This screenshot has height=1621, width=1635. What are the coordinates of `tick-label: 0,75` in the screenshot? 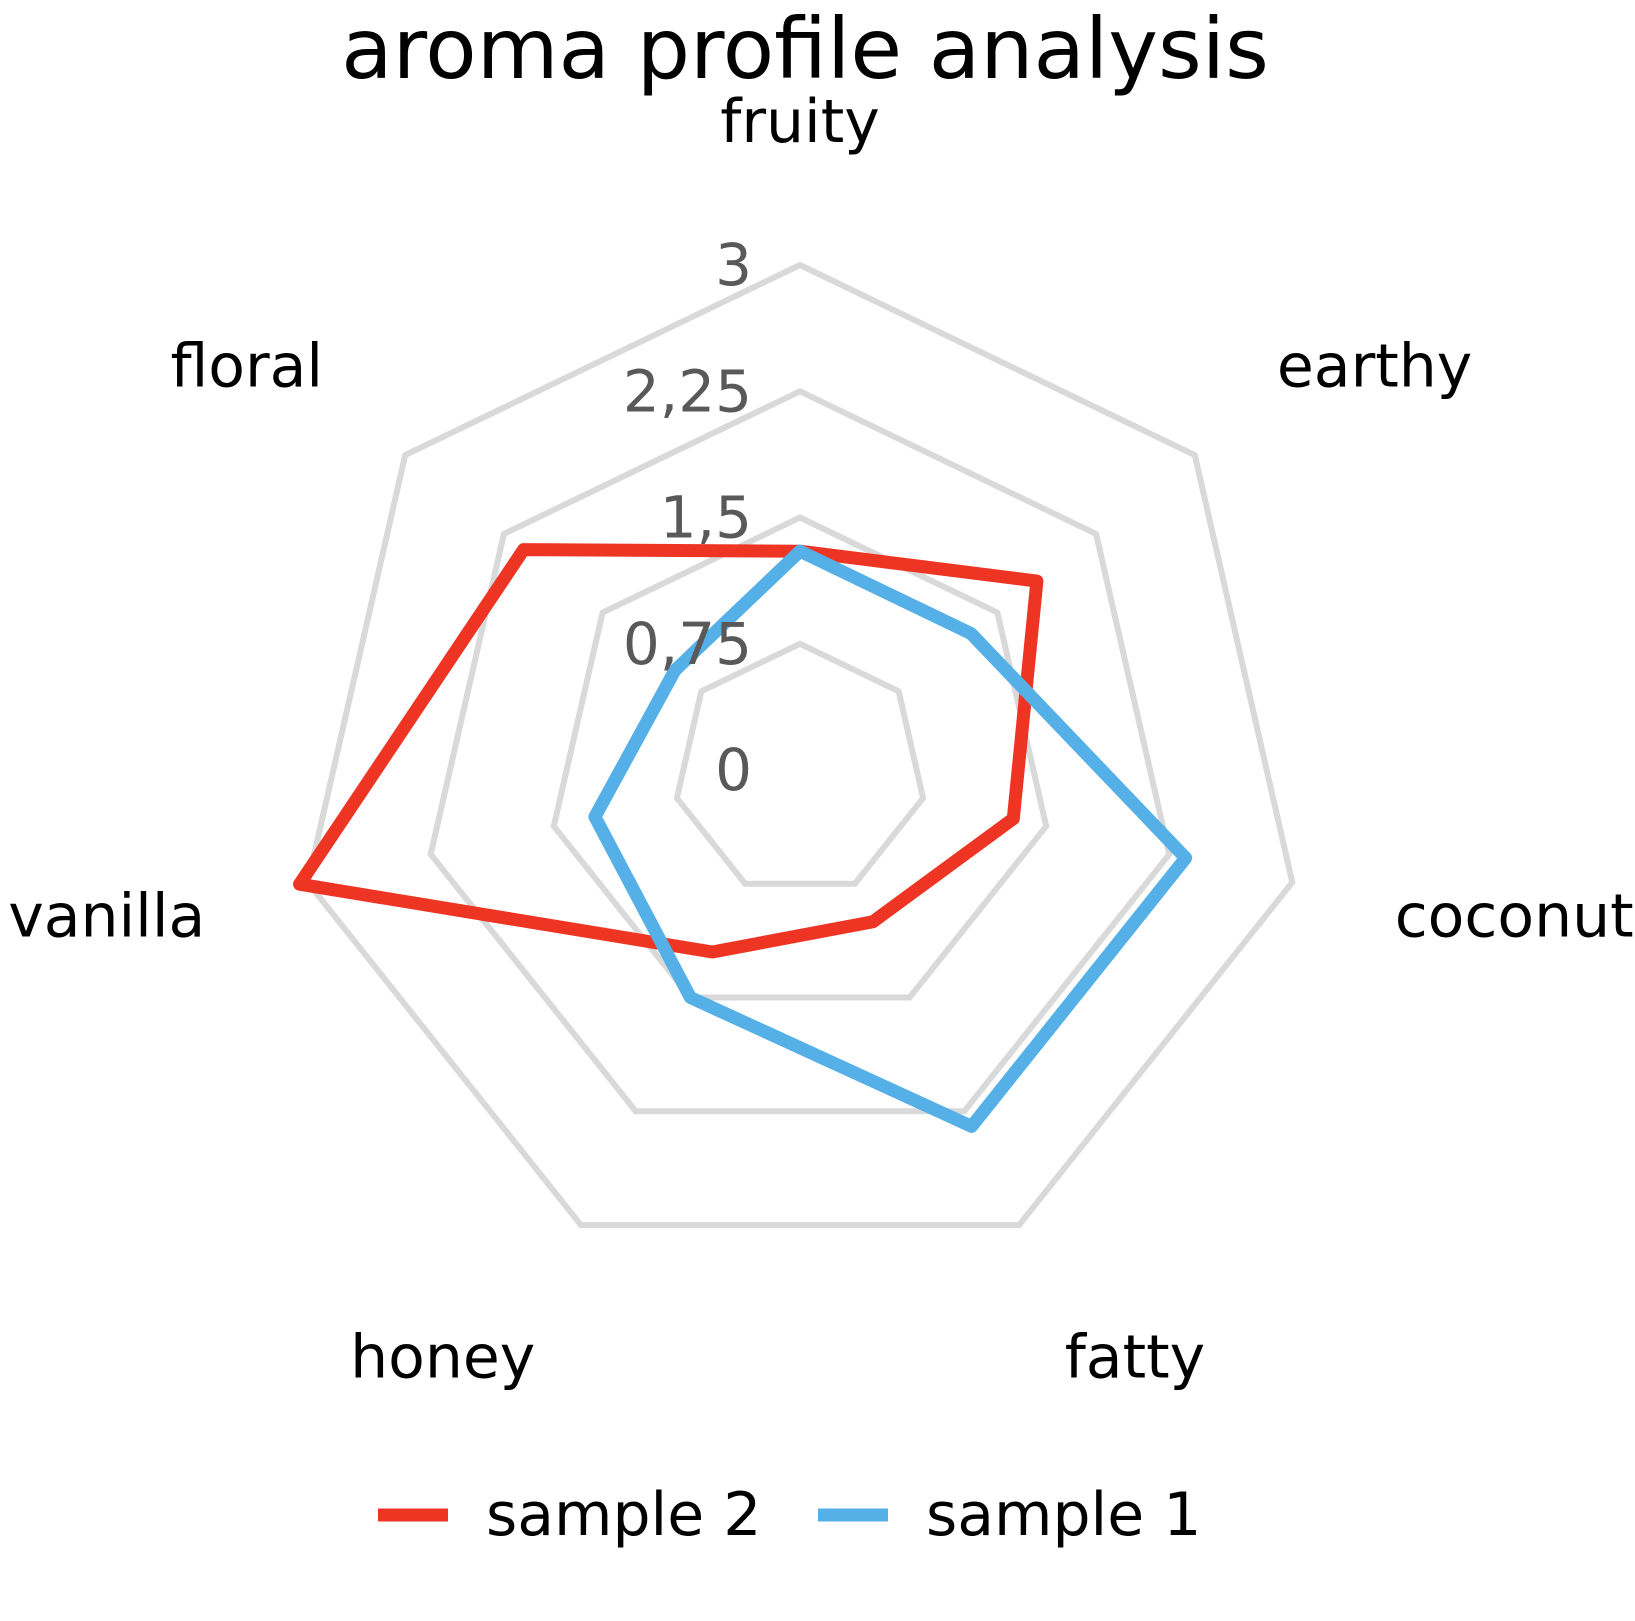 It's located at (687, 644).